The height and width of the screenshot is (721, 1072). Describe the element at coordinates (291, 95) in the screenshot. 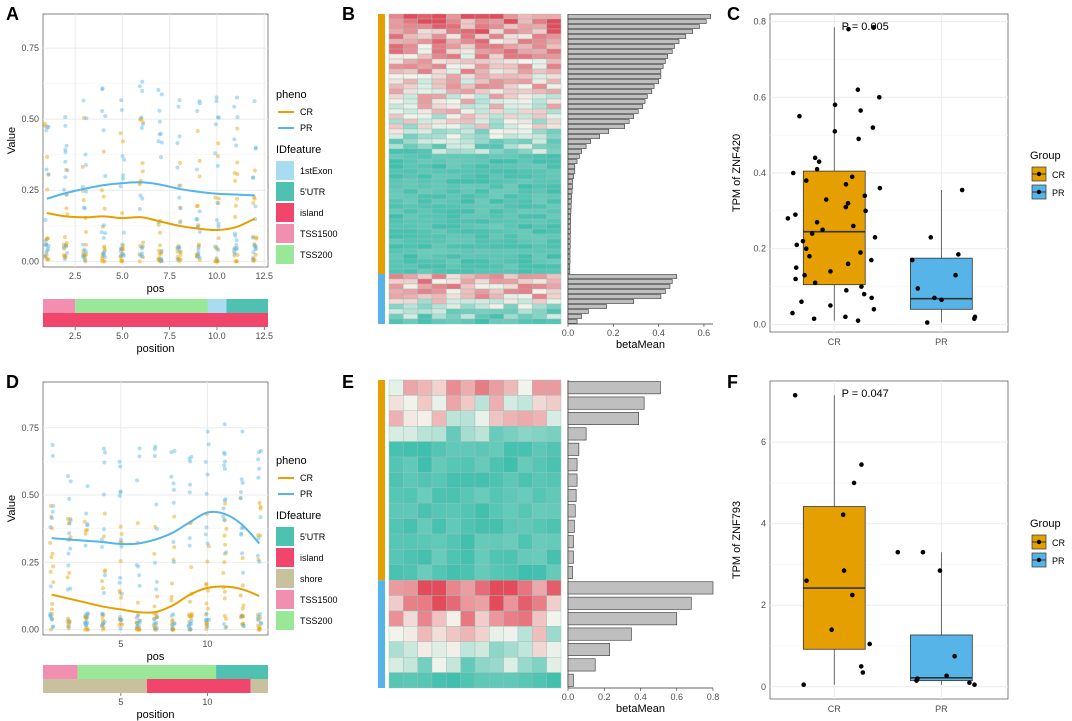

I see `legend-title-pheno: pheno` at that location.